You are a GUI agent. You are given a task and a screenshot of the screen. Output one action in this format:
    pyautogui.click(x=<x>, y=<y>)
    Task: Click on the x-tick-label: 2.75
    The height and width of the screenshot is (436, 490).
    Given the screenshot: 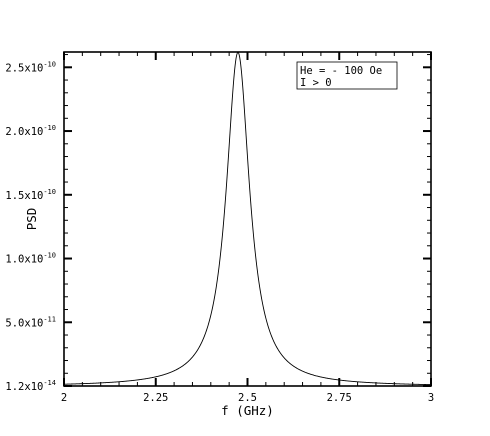 What is the action you would take?
    pyautogui.click(x=339, y=398)
    